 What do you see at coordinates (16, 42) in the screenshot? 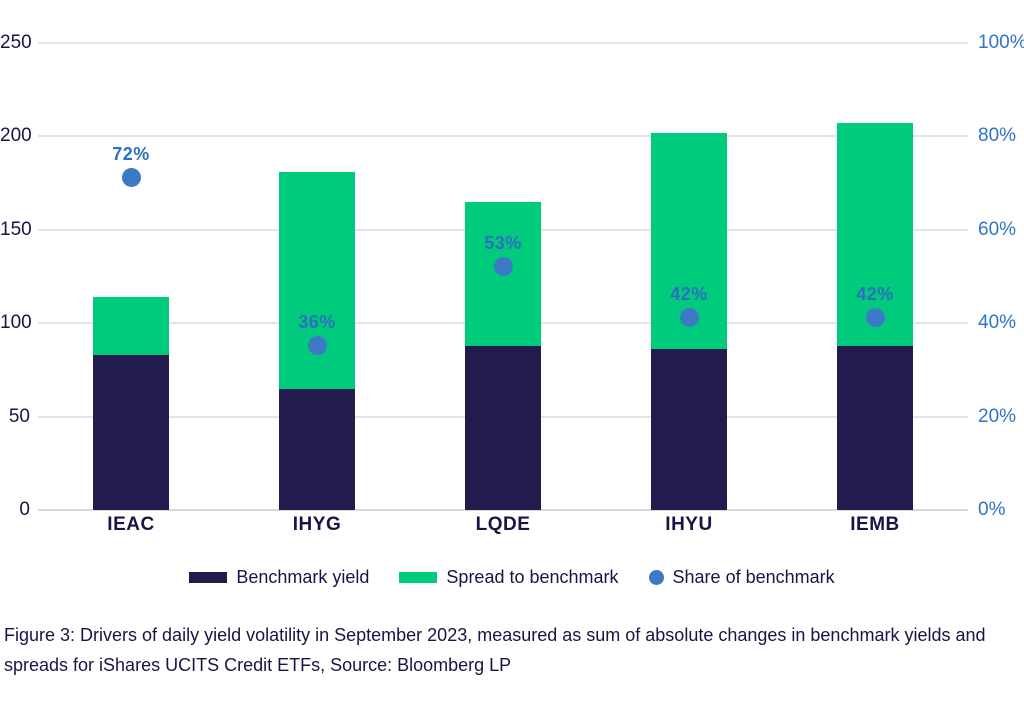
I see `left-axis-tick-label: 250` at bounding box center [16, 42].